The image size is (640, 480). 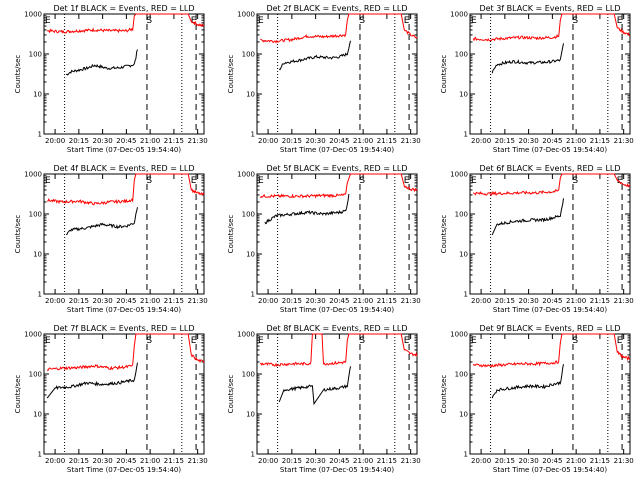 What do you see at coordinates (123, 8) in the screenshot?
I see `panel-title: Det 1f BLACK = Events, RED = LLD` at bounding box center [123, 8].